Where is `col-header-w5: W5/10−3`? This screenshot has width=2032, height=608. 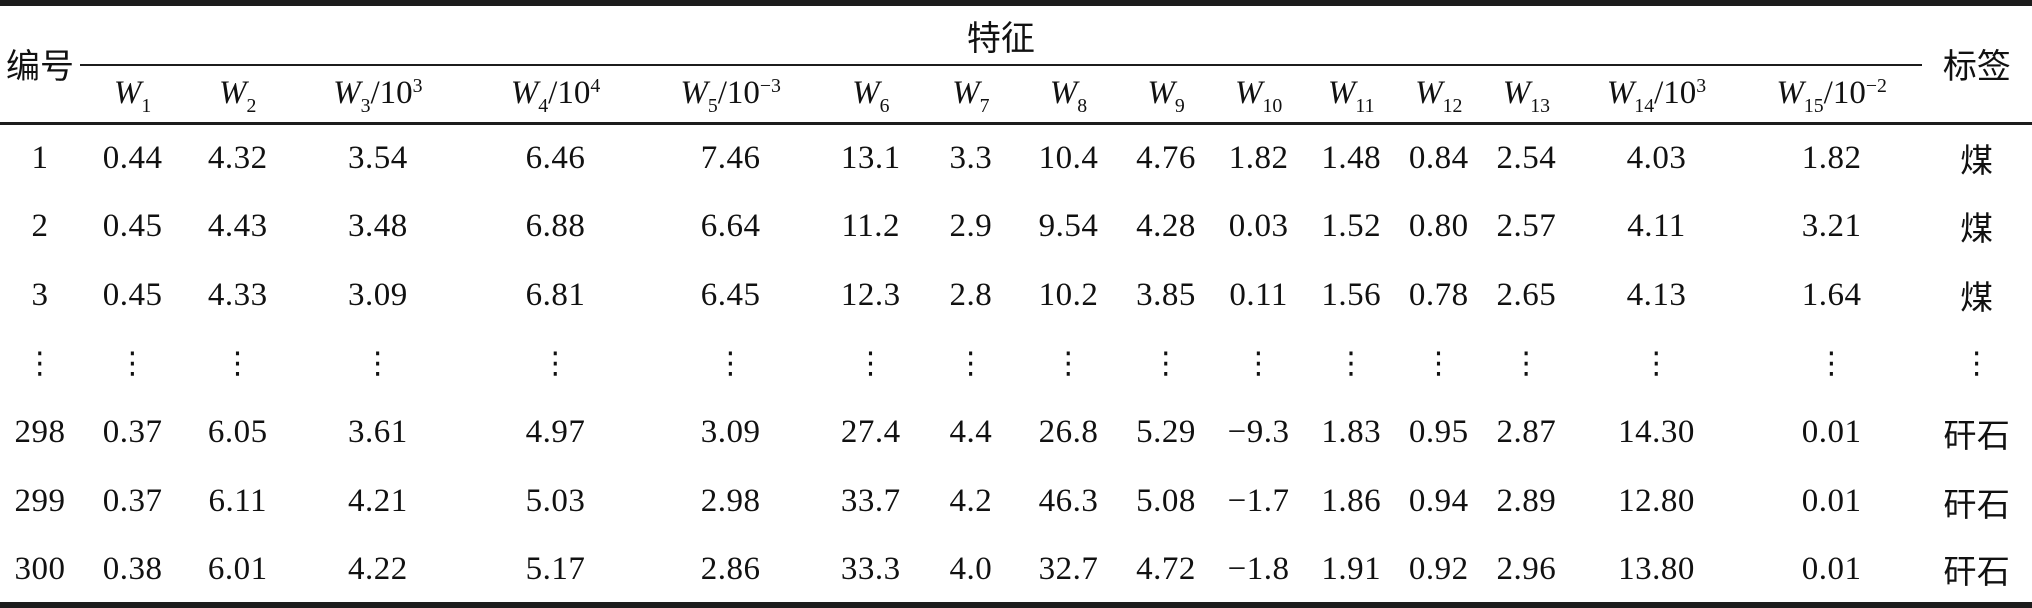 col-header-w5: W5/10−3 is located at coordinates (730, 95).